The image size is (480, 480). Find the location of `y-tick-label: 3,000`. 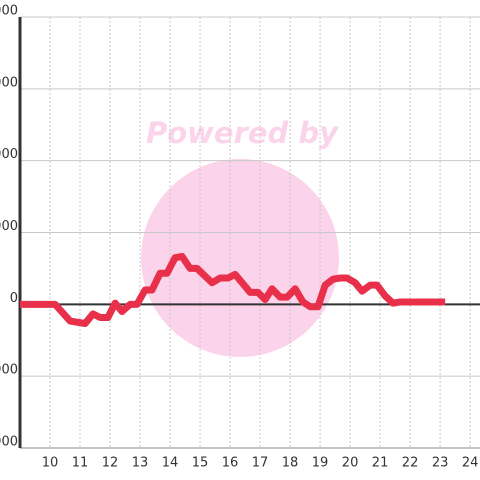

y-tick-label: 3,000 is located at coordinates (9, 226).